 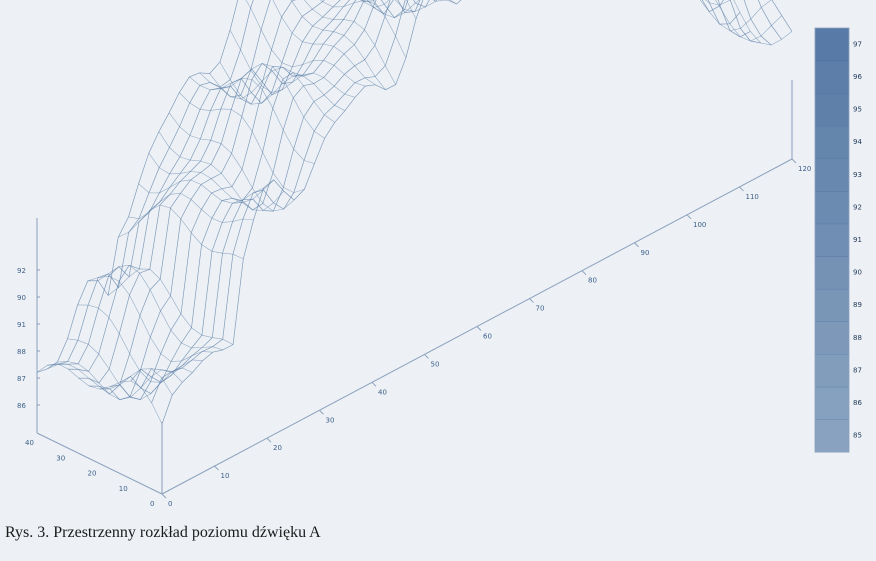 What do you see at coordinates (330, 420) in the screenshot?
I see `x-tick-label: 30` at bounding box center [330, 420].